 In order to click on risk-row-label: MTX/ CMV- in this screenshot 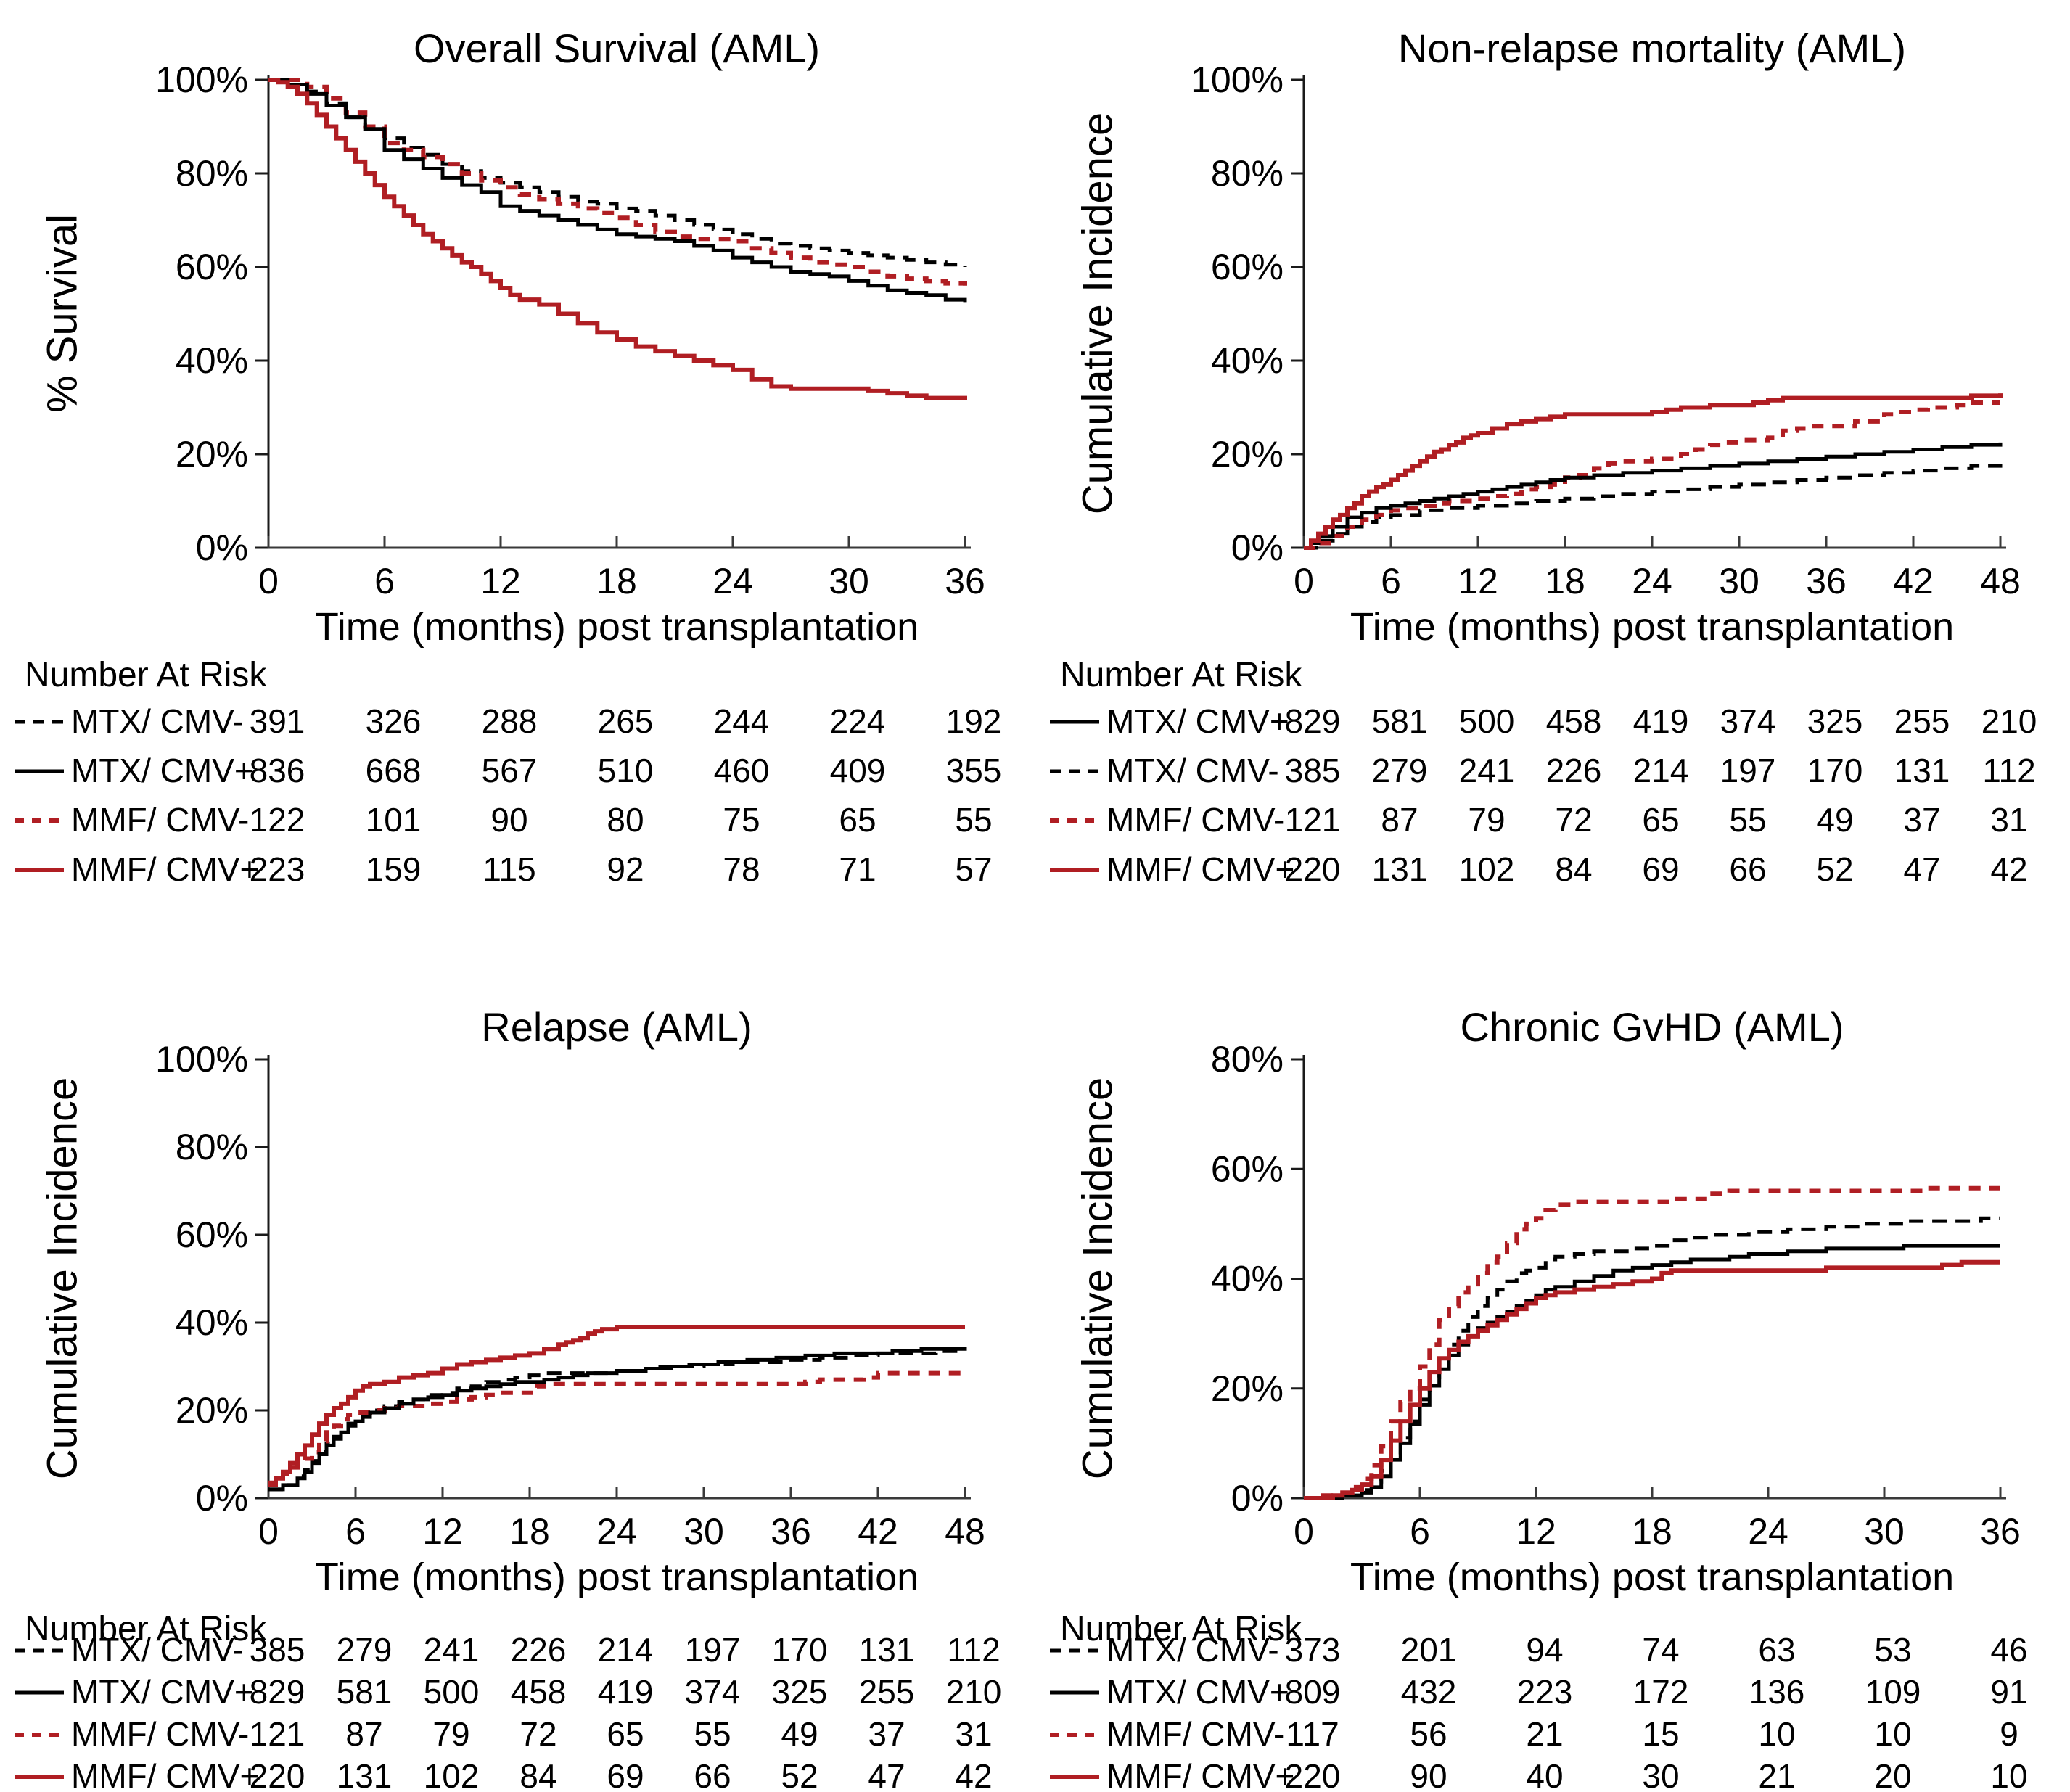, I will do `click(158, 721)`.